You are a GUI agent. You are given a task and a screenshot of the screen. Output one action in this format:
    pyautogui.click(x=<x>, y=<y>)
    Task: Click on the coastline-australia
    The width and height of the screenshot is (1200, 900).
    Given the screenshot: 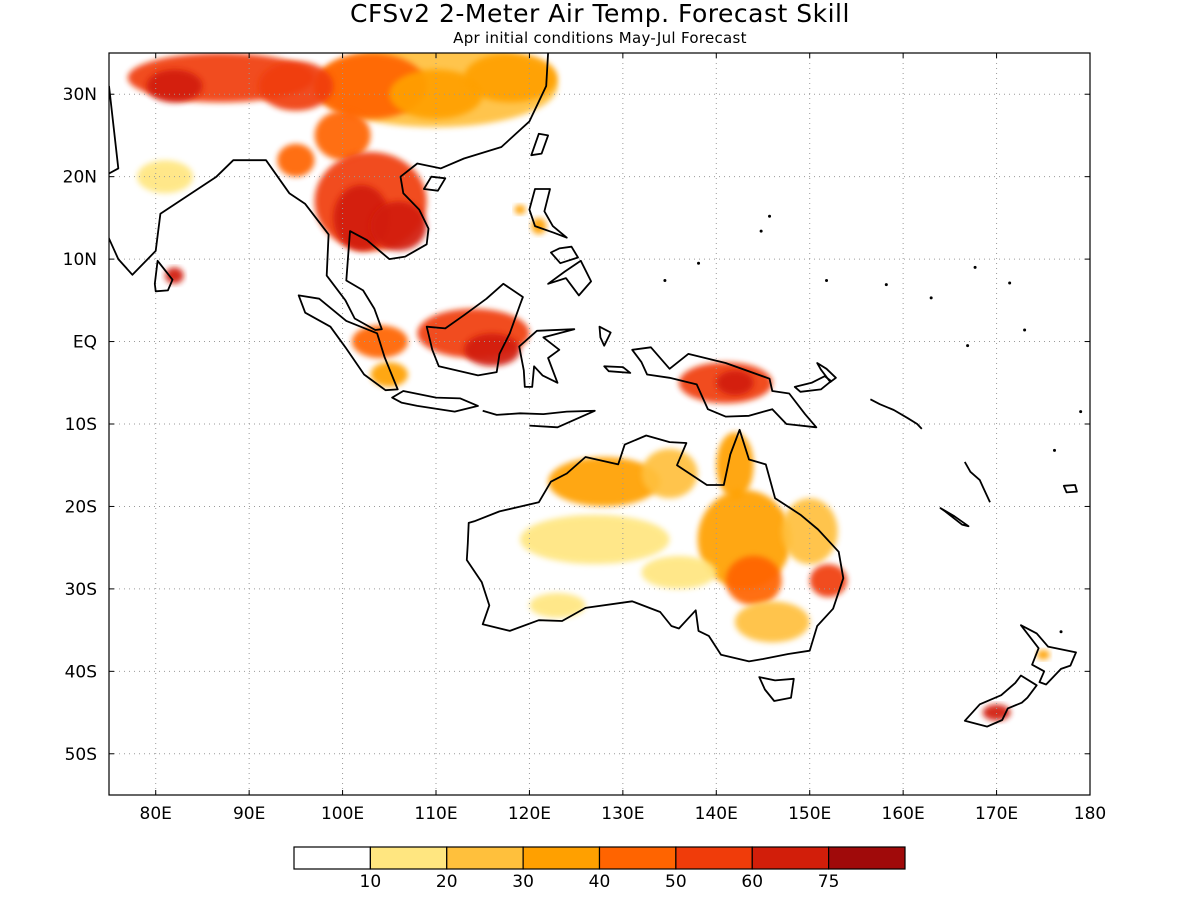 What is the action you would take?
    pyautogui.click(x=655, y=545)
    